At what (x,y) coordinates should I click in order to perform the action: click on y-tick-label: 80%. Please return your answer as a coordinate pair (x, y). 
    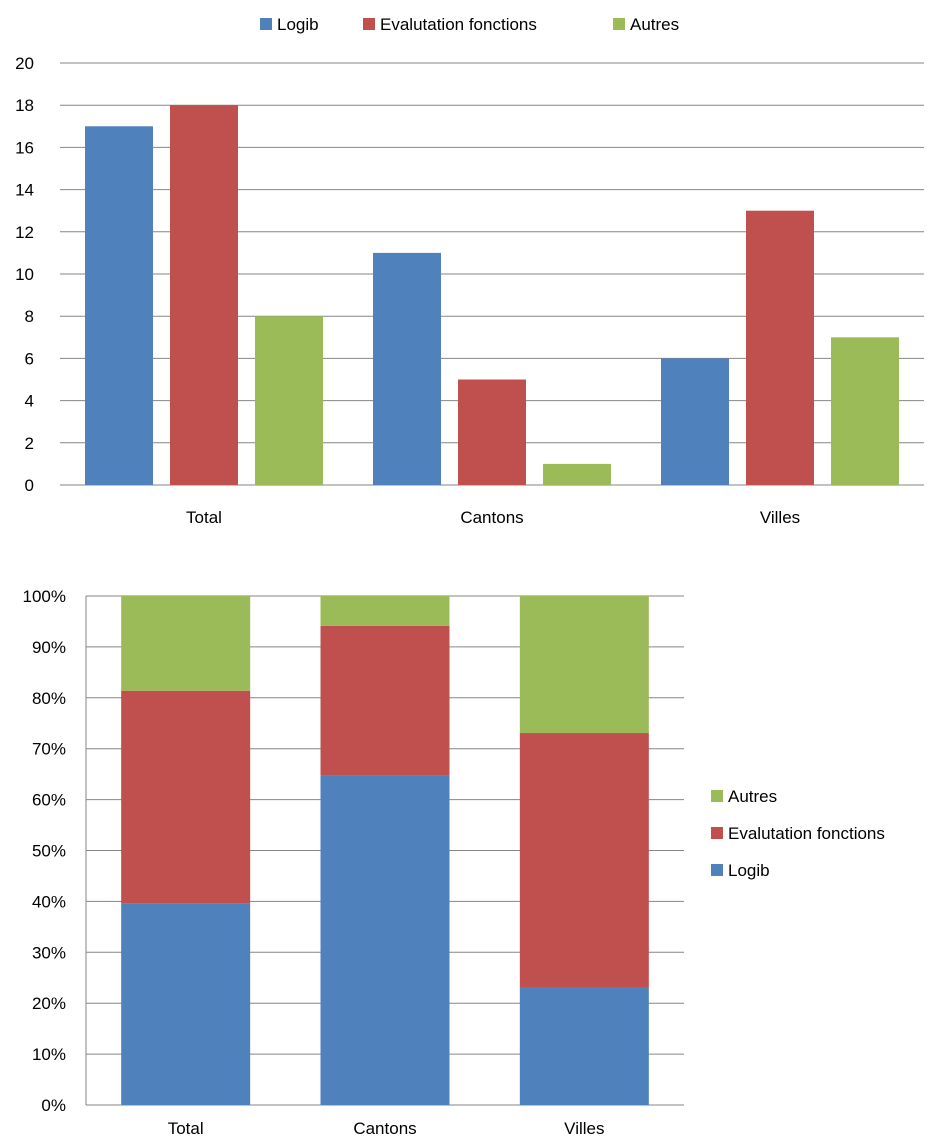
    Looking at the image, I should click on (49, 698).